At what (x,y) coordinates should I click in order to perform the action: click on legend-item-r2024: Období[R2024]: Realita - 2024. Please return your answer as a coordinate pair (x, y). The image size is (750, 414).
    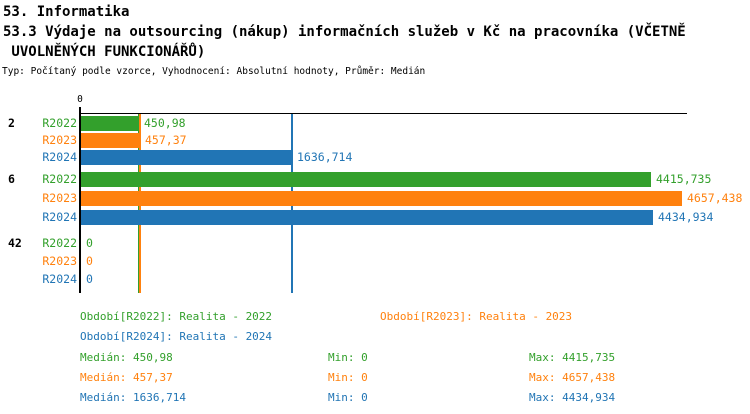
    Looking at the image, I should click on (176, 336).